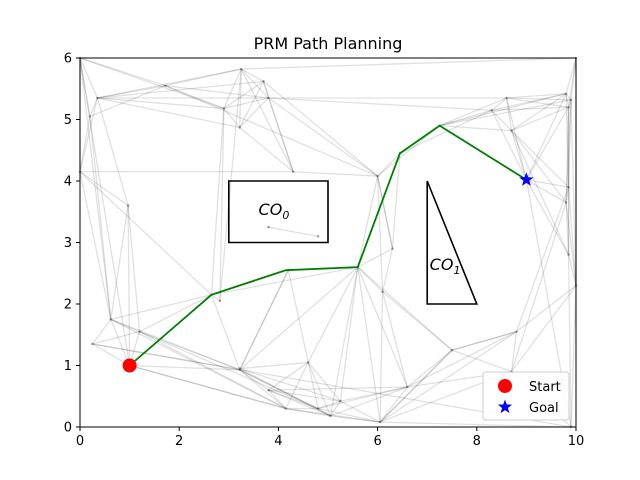 The width and height of the screenshot is (640, 480). Describe the element at coordinates (377, 441) in the screenshot. I see `x-tick-label: 6` at that location.